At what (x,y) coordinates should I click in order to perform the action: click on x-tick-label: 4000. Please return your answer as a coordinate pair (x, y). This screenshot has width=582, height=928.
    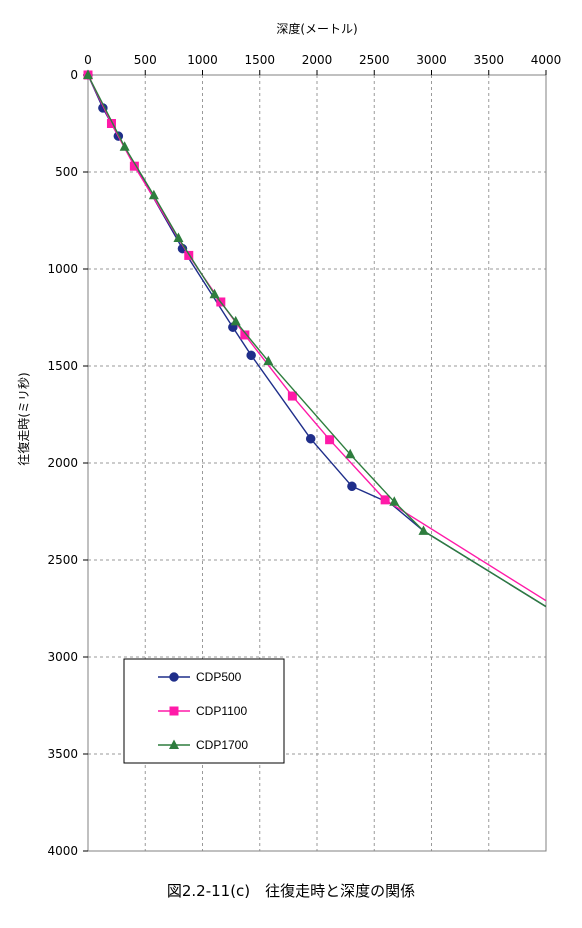
    Looking at the image, I should click on (546, 60).